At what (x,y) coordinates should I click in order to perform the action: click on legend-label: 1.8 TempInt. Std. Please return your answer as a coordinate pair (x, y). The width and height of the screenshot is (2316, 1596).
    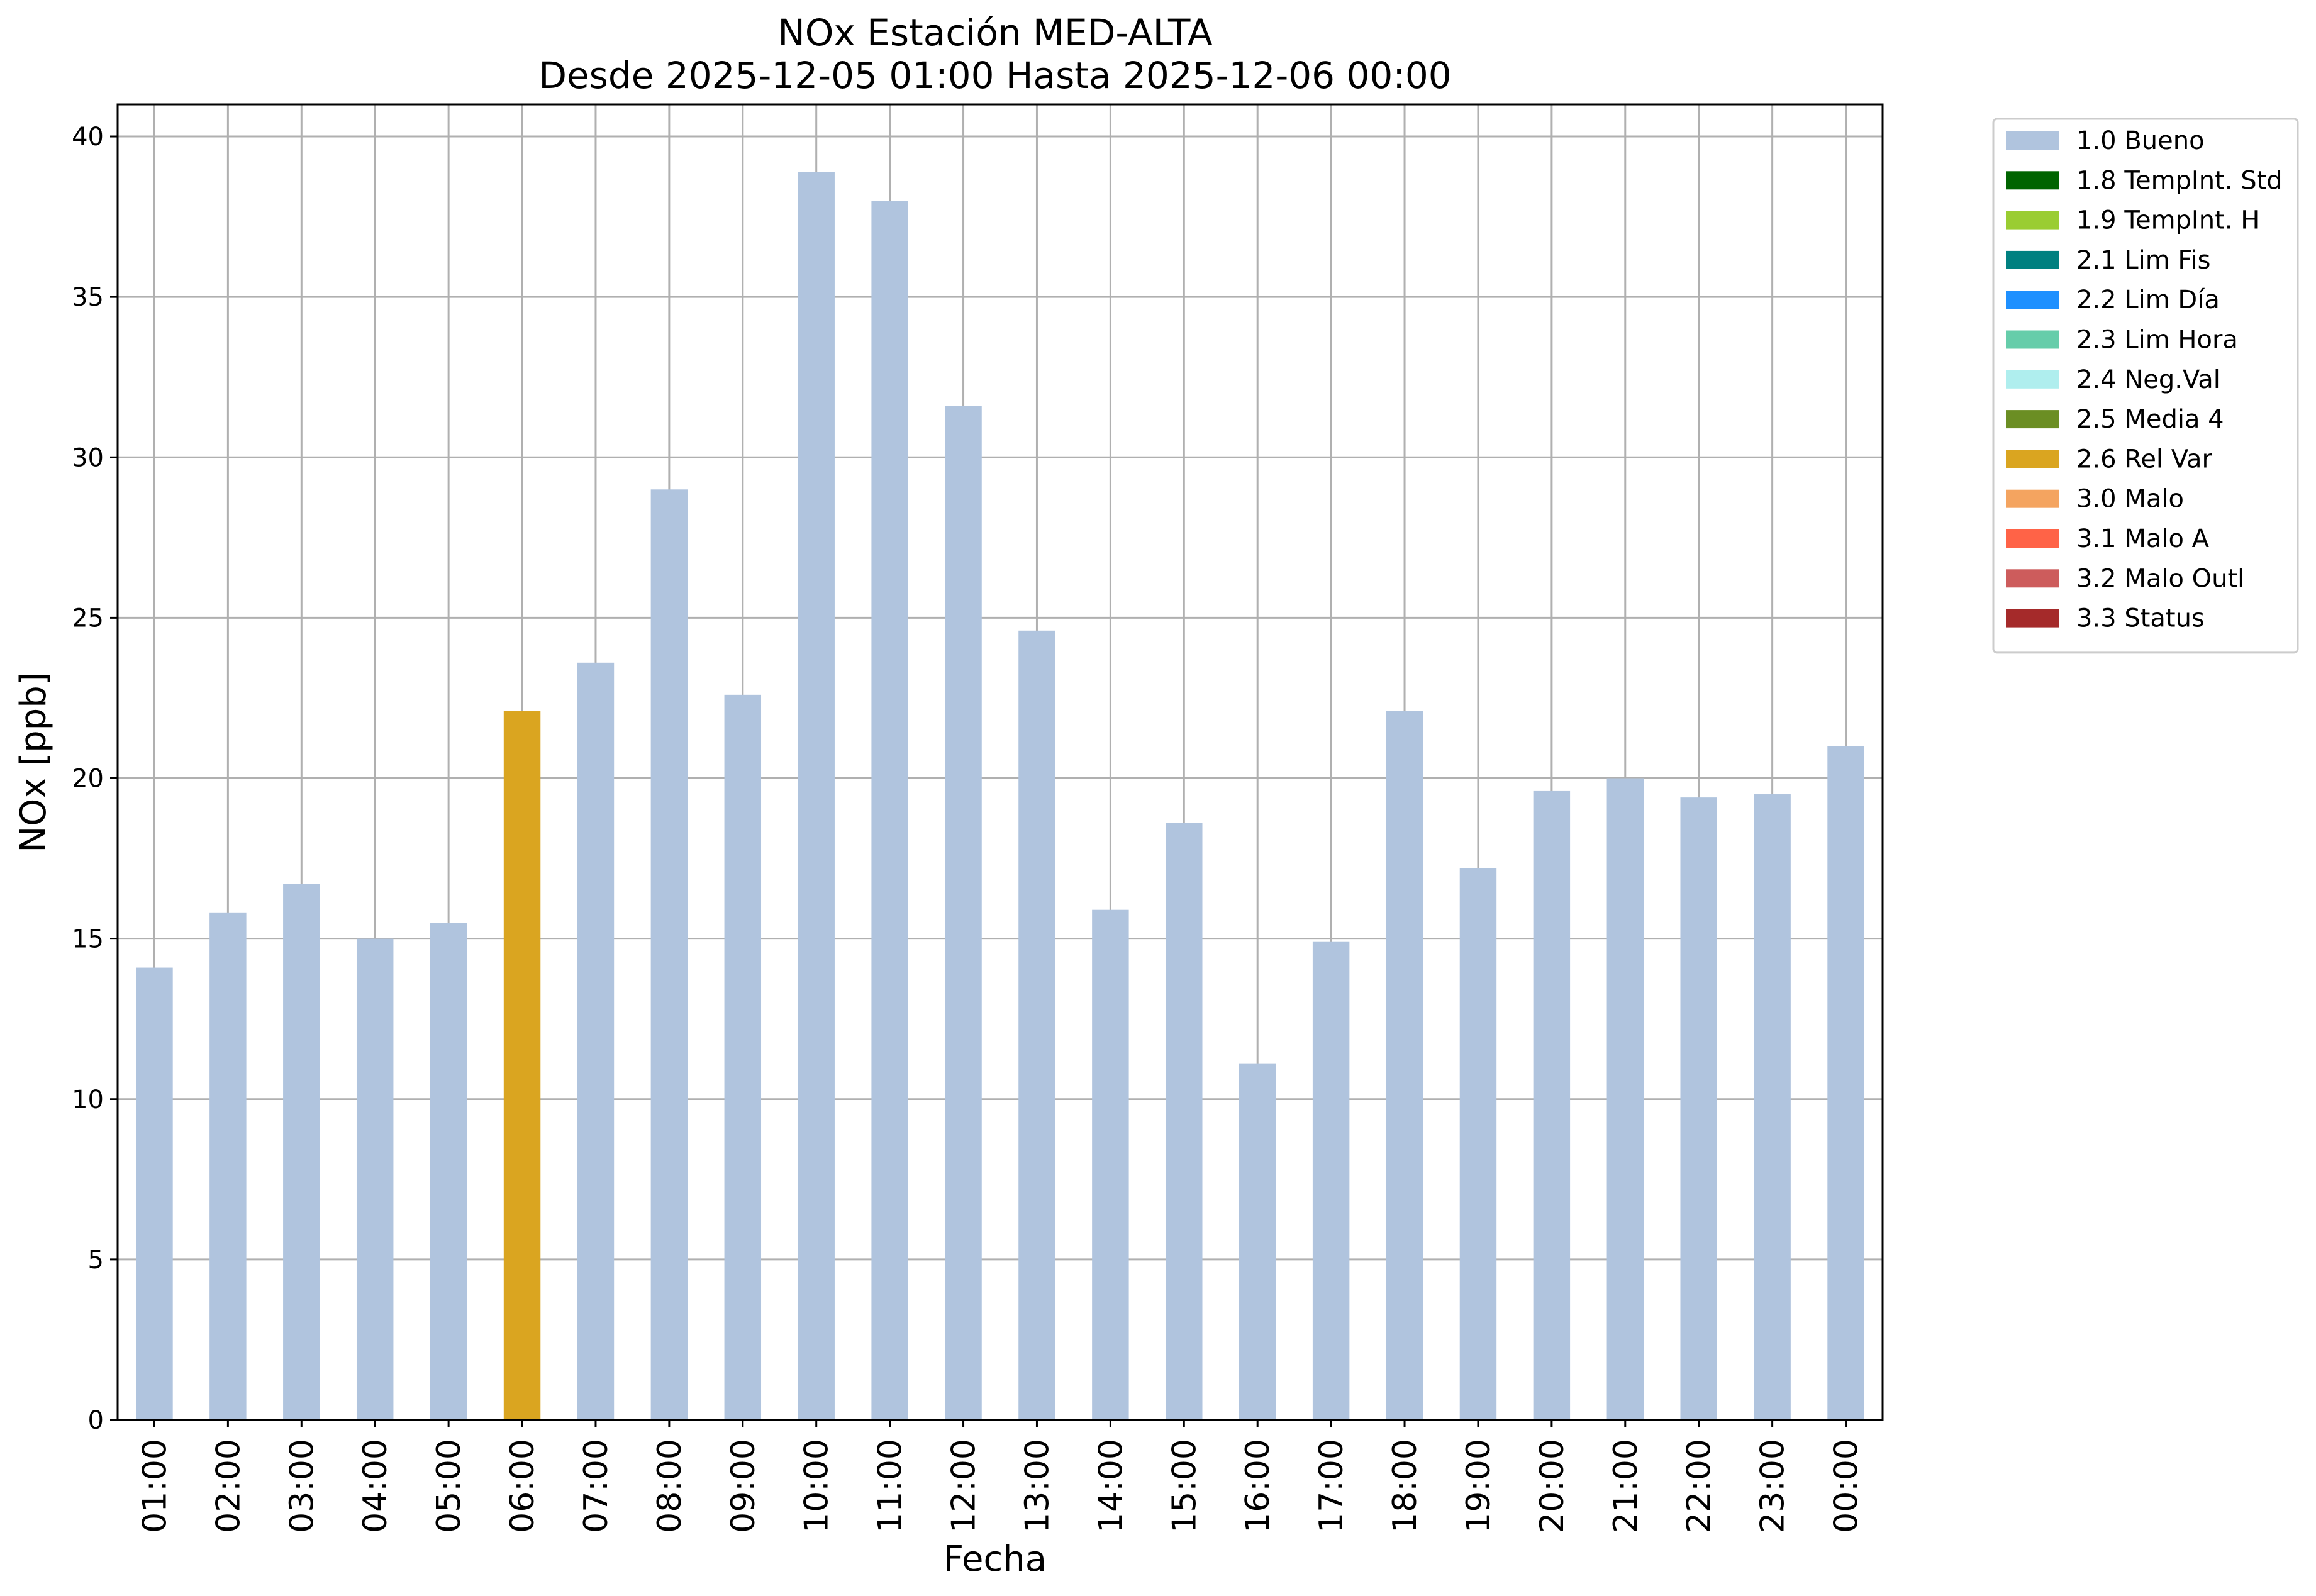
    Looking at the image, I should click on (2179, 180).